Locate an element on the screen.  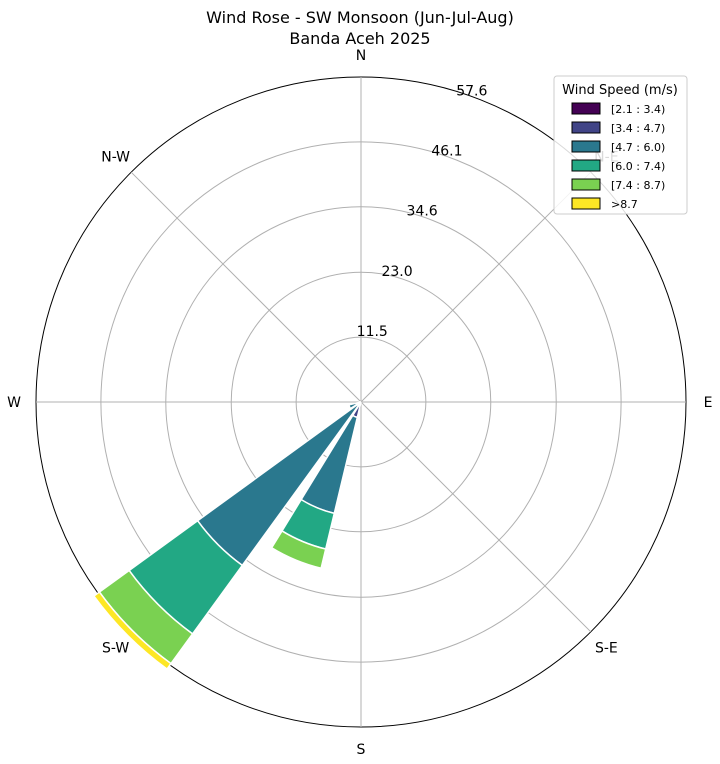
legend-label: [2.1 : 3.4) is located at coordinates (638, 109).